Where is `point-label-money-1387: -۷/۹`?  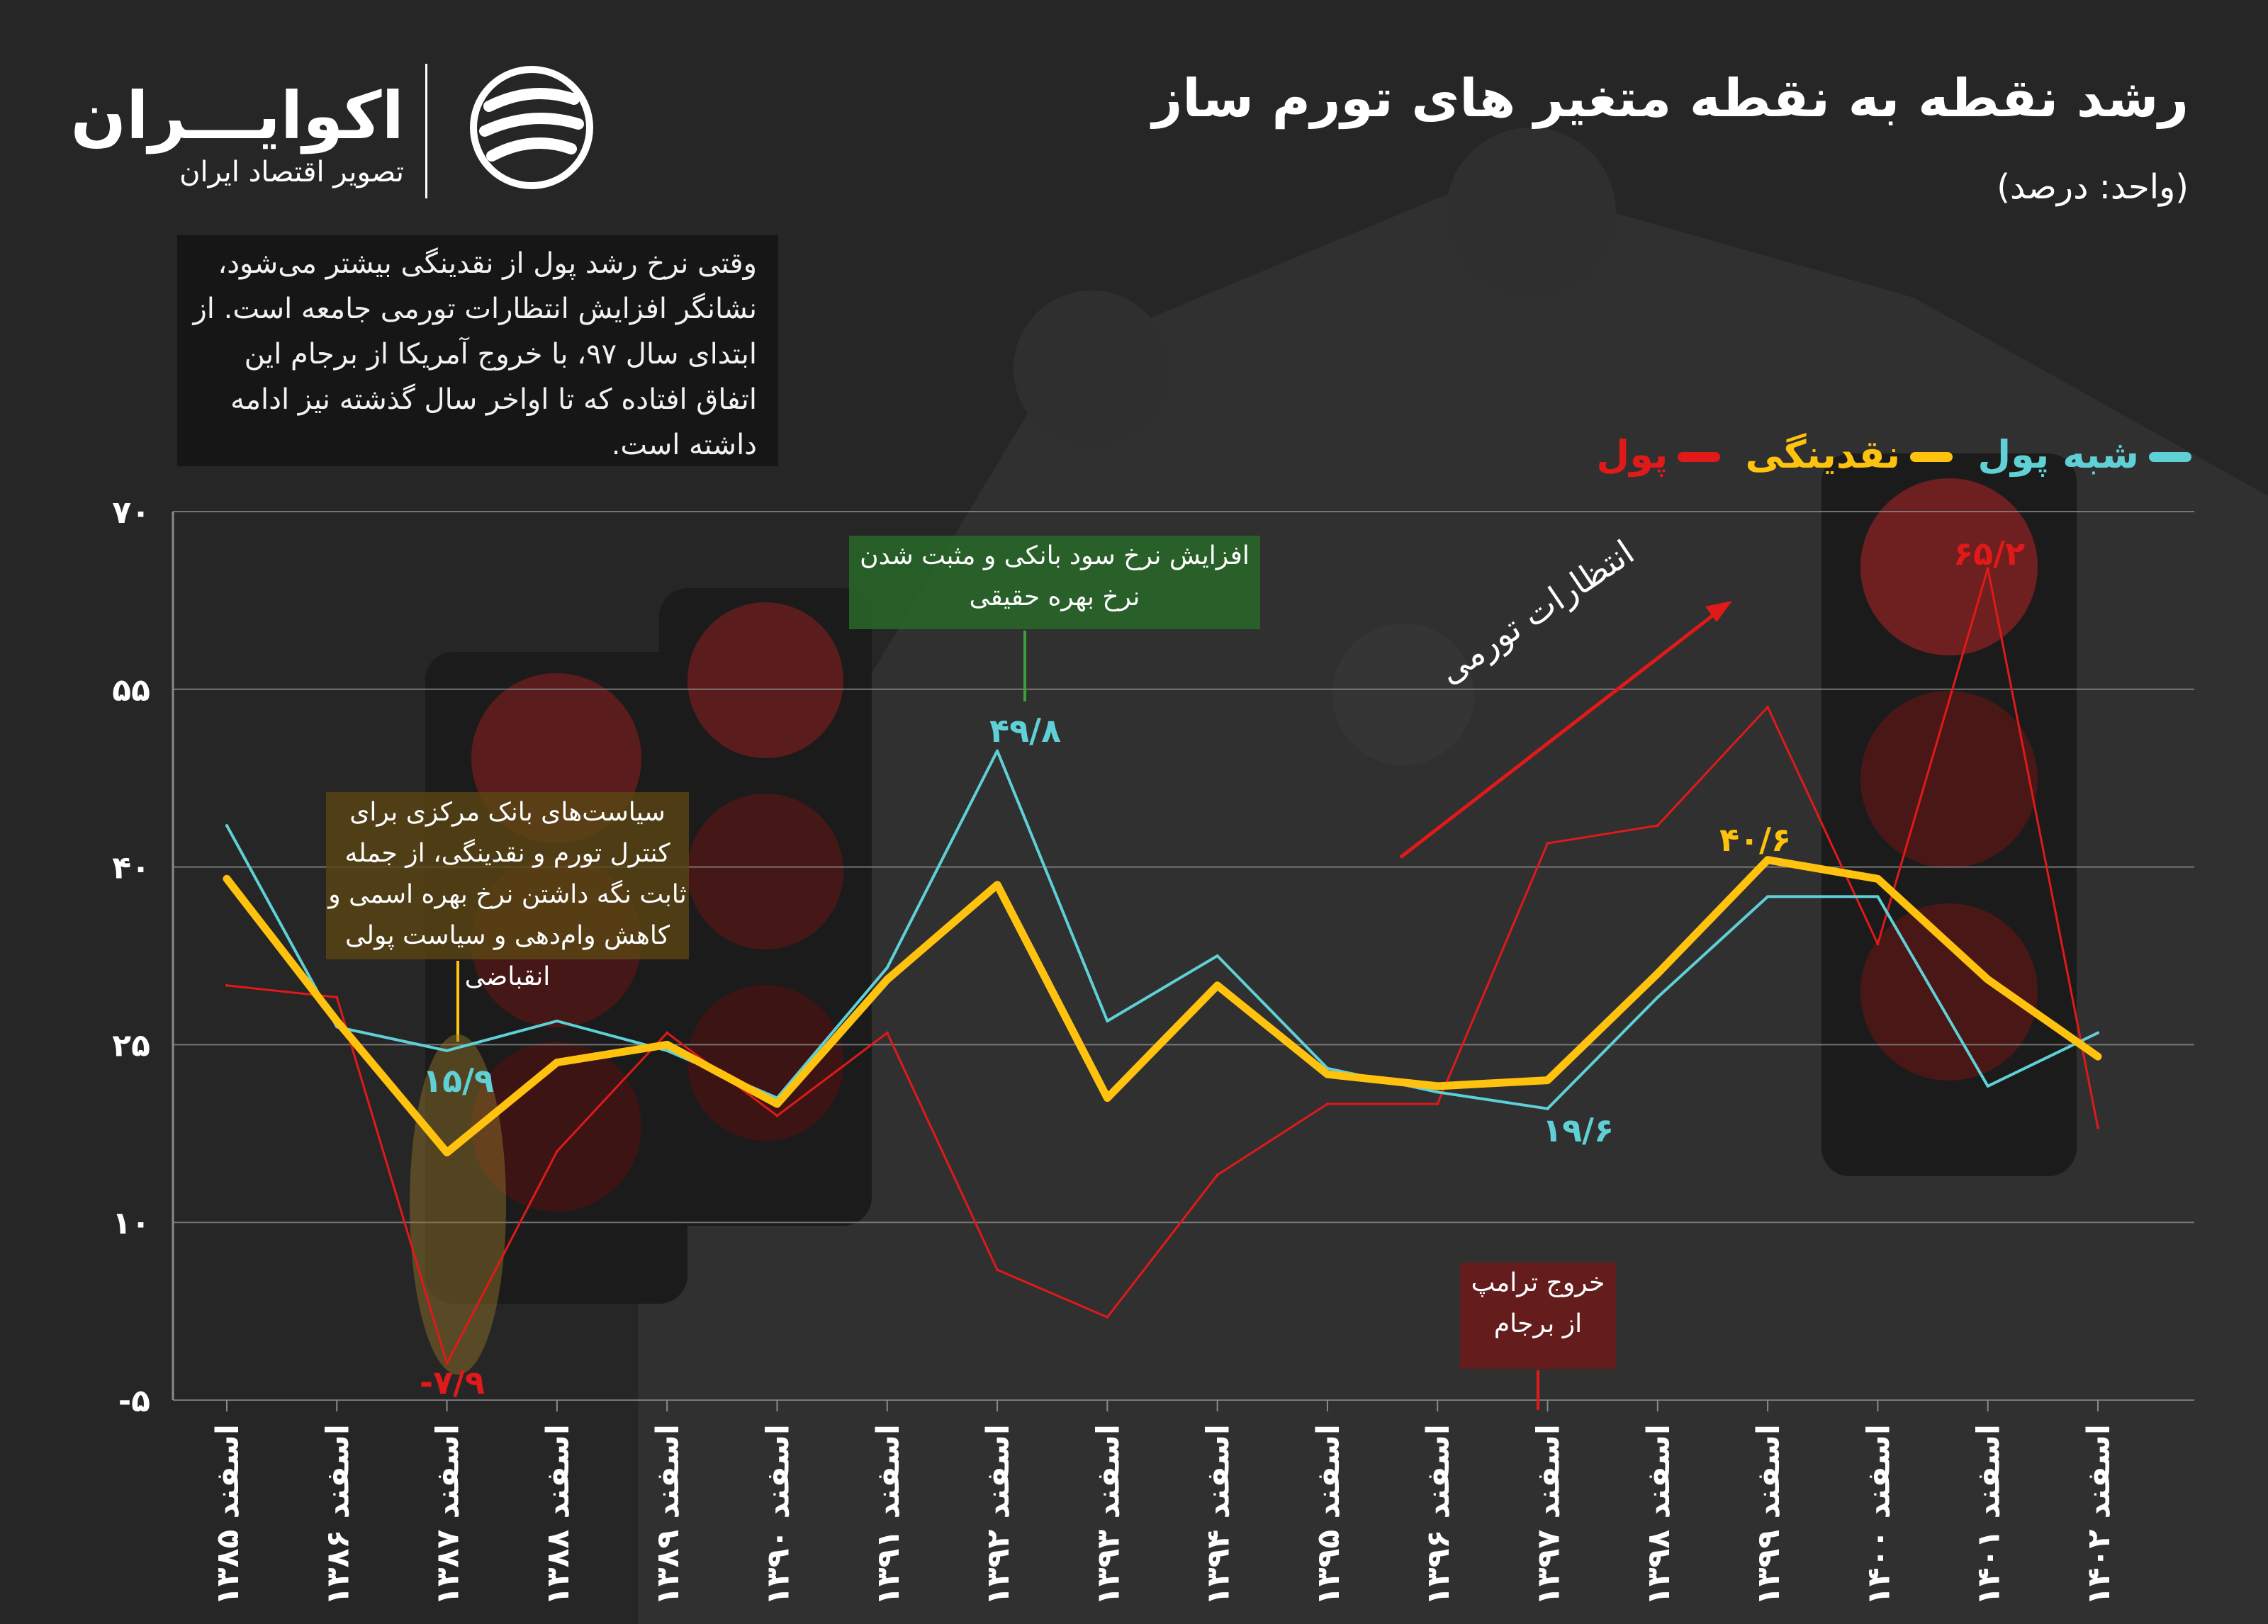
point-label-money-1387: -۷/۹ is located at coordinates (452, 1382).